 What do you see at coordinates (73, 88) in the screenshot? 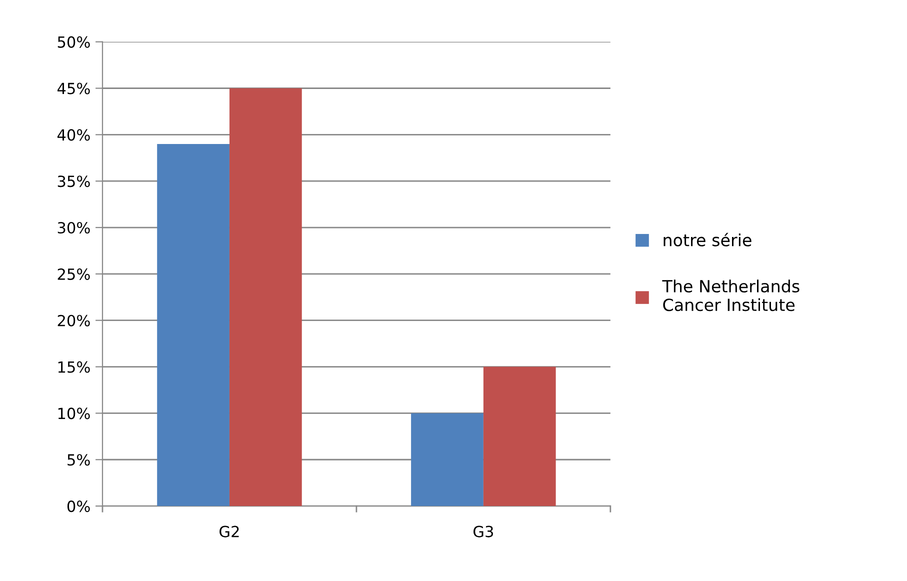
I see `y-tick-label: 45%` at bounding box center [73, 88].